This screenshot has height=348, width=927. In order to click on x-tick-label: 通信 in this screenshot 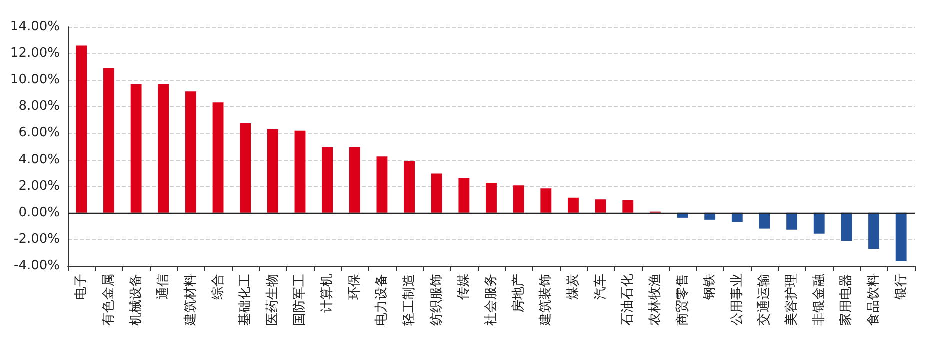, I will do `click(164, 287)`.